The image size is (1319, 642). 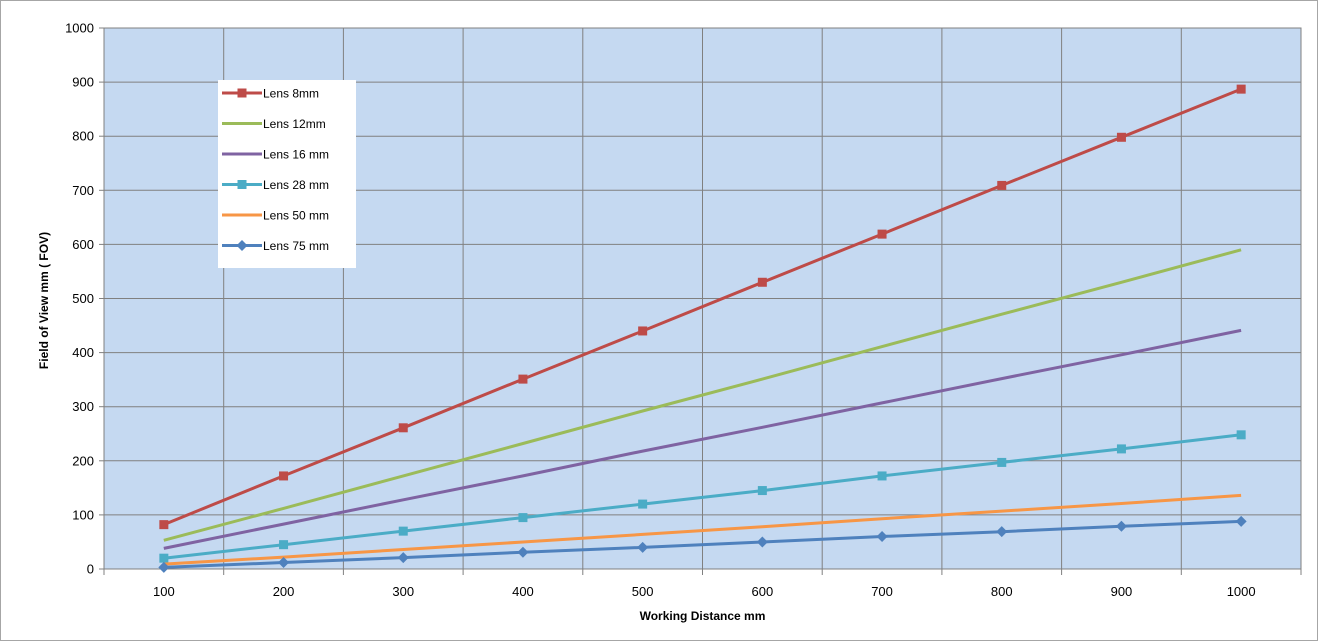 What do you see at coordinates (296, 216) in the screenshot?
I see `legend-label: Lens 50 mm` at bounding box center [296, 216].